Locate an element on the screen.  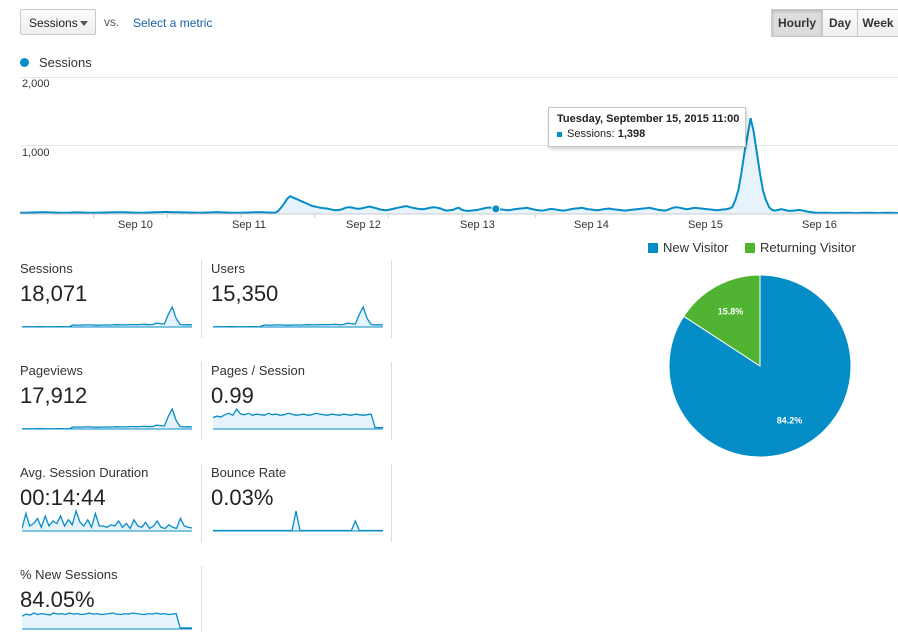
metric-value: 84.05% is located at coordinates (57, 599).